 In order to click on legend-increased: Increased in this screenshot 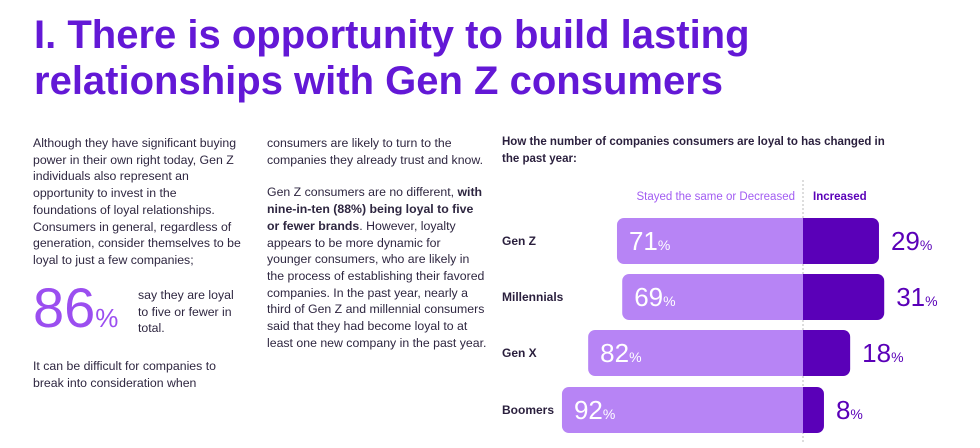, I will do `click(840, 197)`.